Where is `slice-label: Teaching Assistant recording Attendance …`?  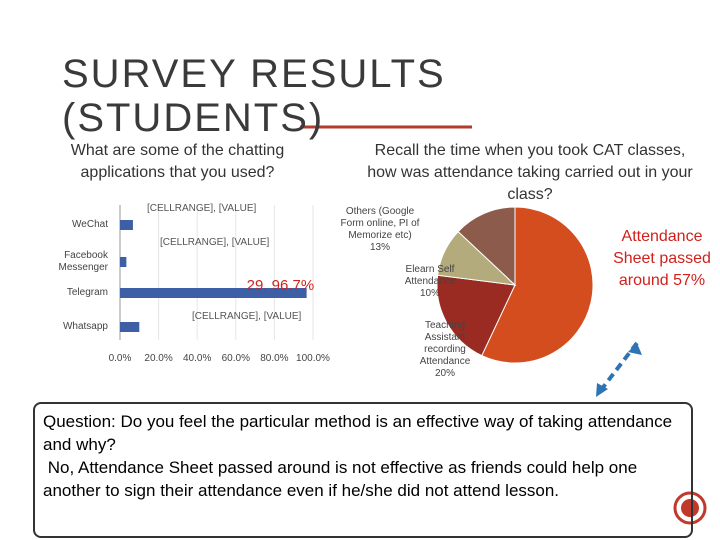 slice-label: Teaching Assistant recording Attendance … is located at coordinates (445, 350).